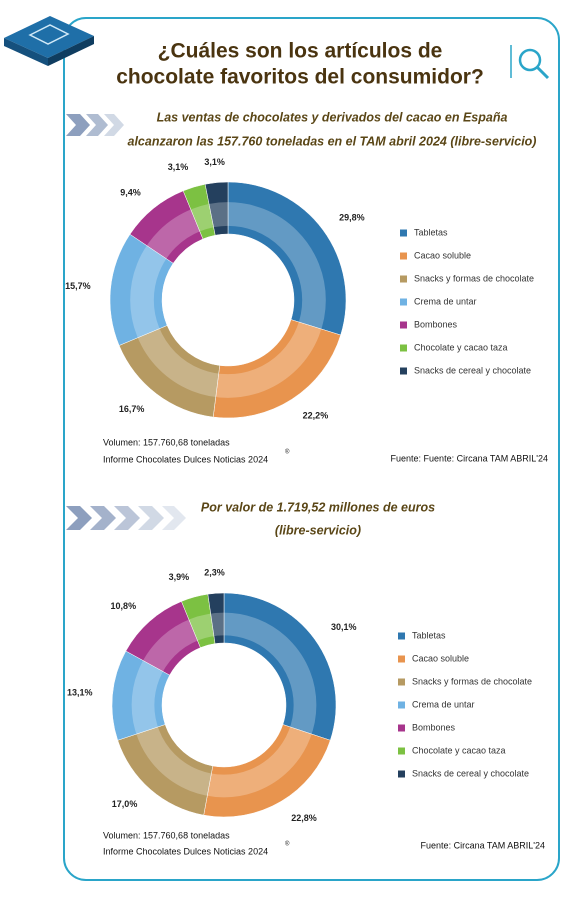 This screenshot has height=900, width=571. Describe the element at coordinates (483, 845) in the screenshot. I see `source: Fuente: Circana TAM ABRIL'24` at that location.